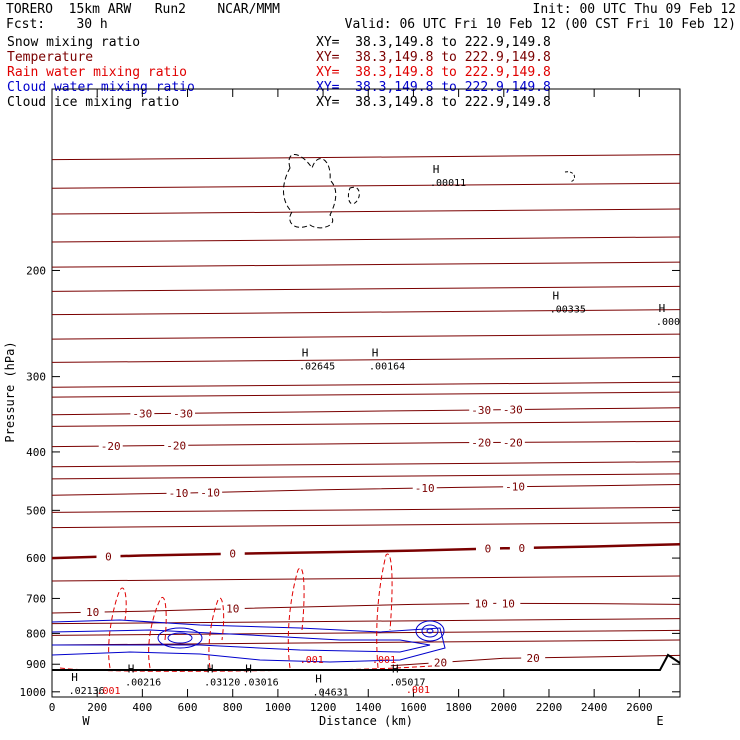 This screenshot has height=740, width=740. What do you see at coordinates (331, 693) in the screenshot?
I see `extremum-value: .04631` at bounding box center [331, 693].